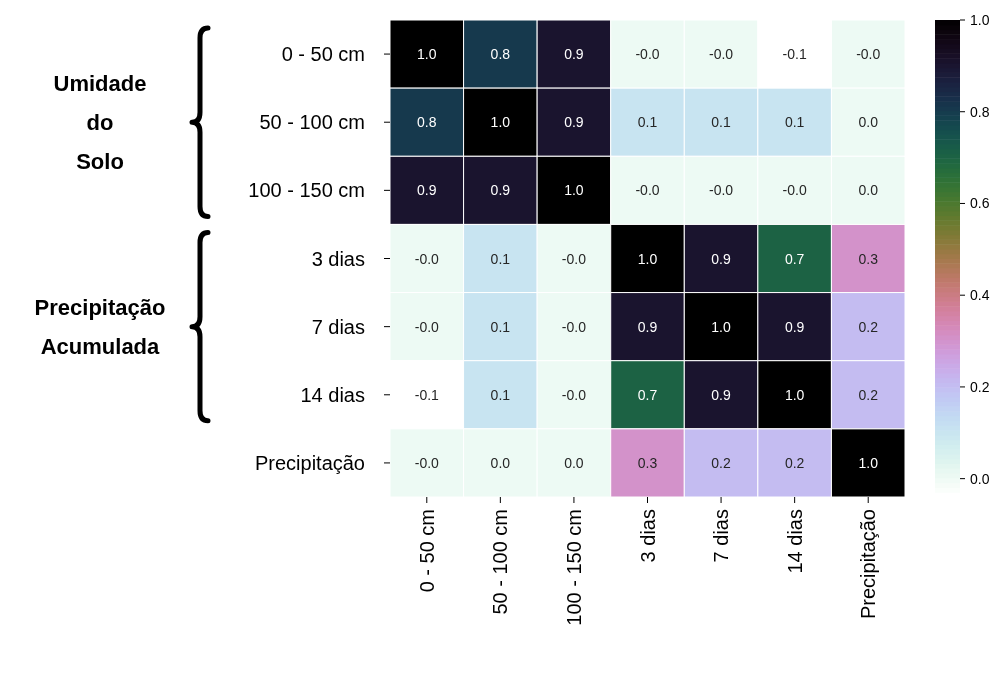  Describe the element at coordinates (500, 562) in the screenshot. I see `x-tick-label: 50 - 100 cm` at that location.